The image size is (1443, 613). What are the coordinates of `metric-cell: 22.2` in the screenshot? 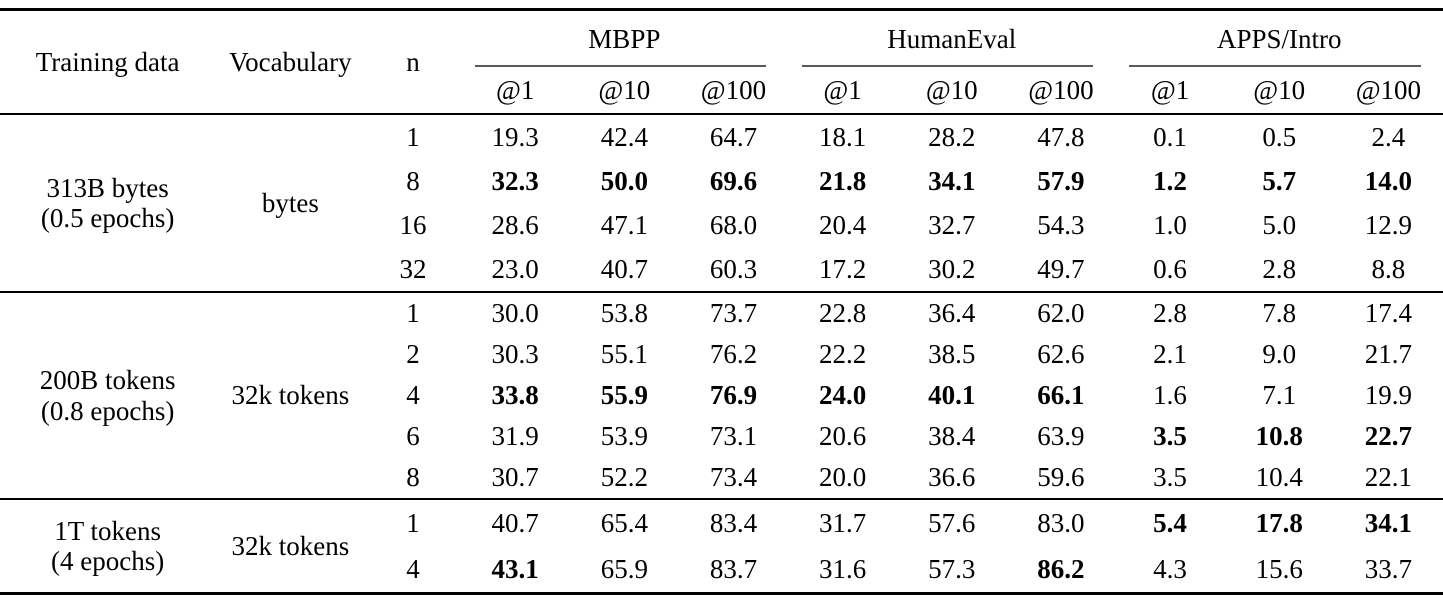 It's located at (842, 354).